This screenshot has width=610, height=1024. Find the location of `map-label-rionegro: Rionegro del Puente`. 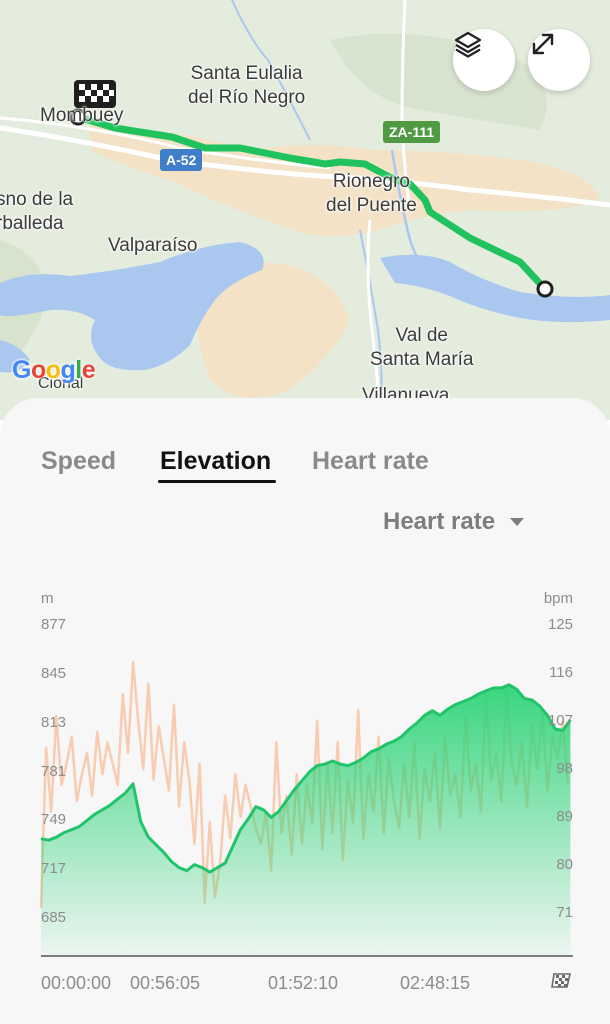

map-label-rionegro: Rionegro del Puente is located at coordinates (371, 193).